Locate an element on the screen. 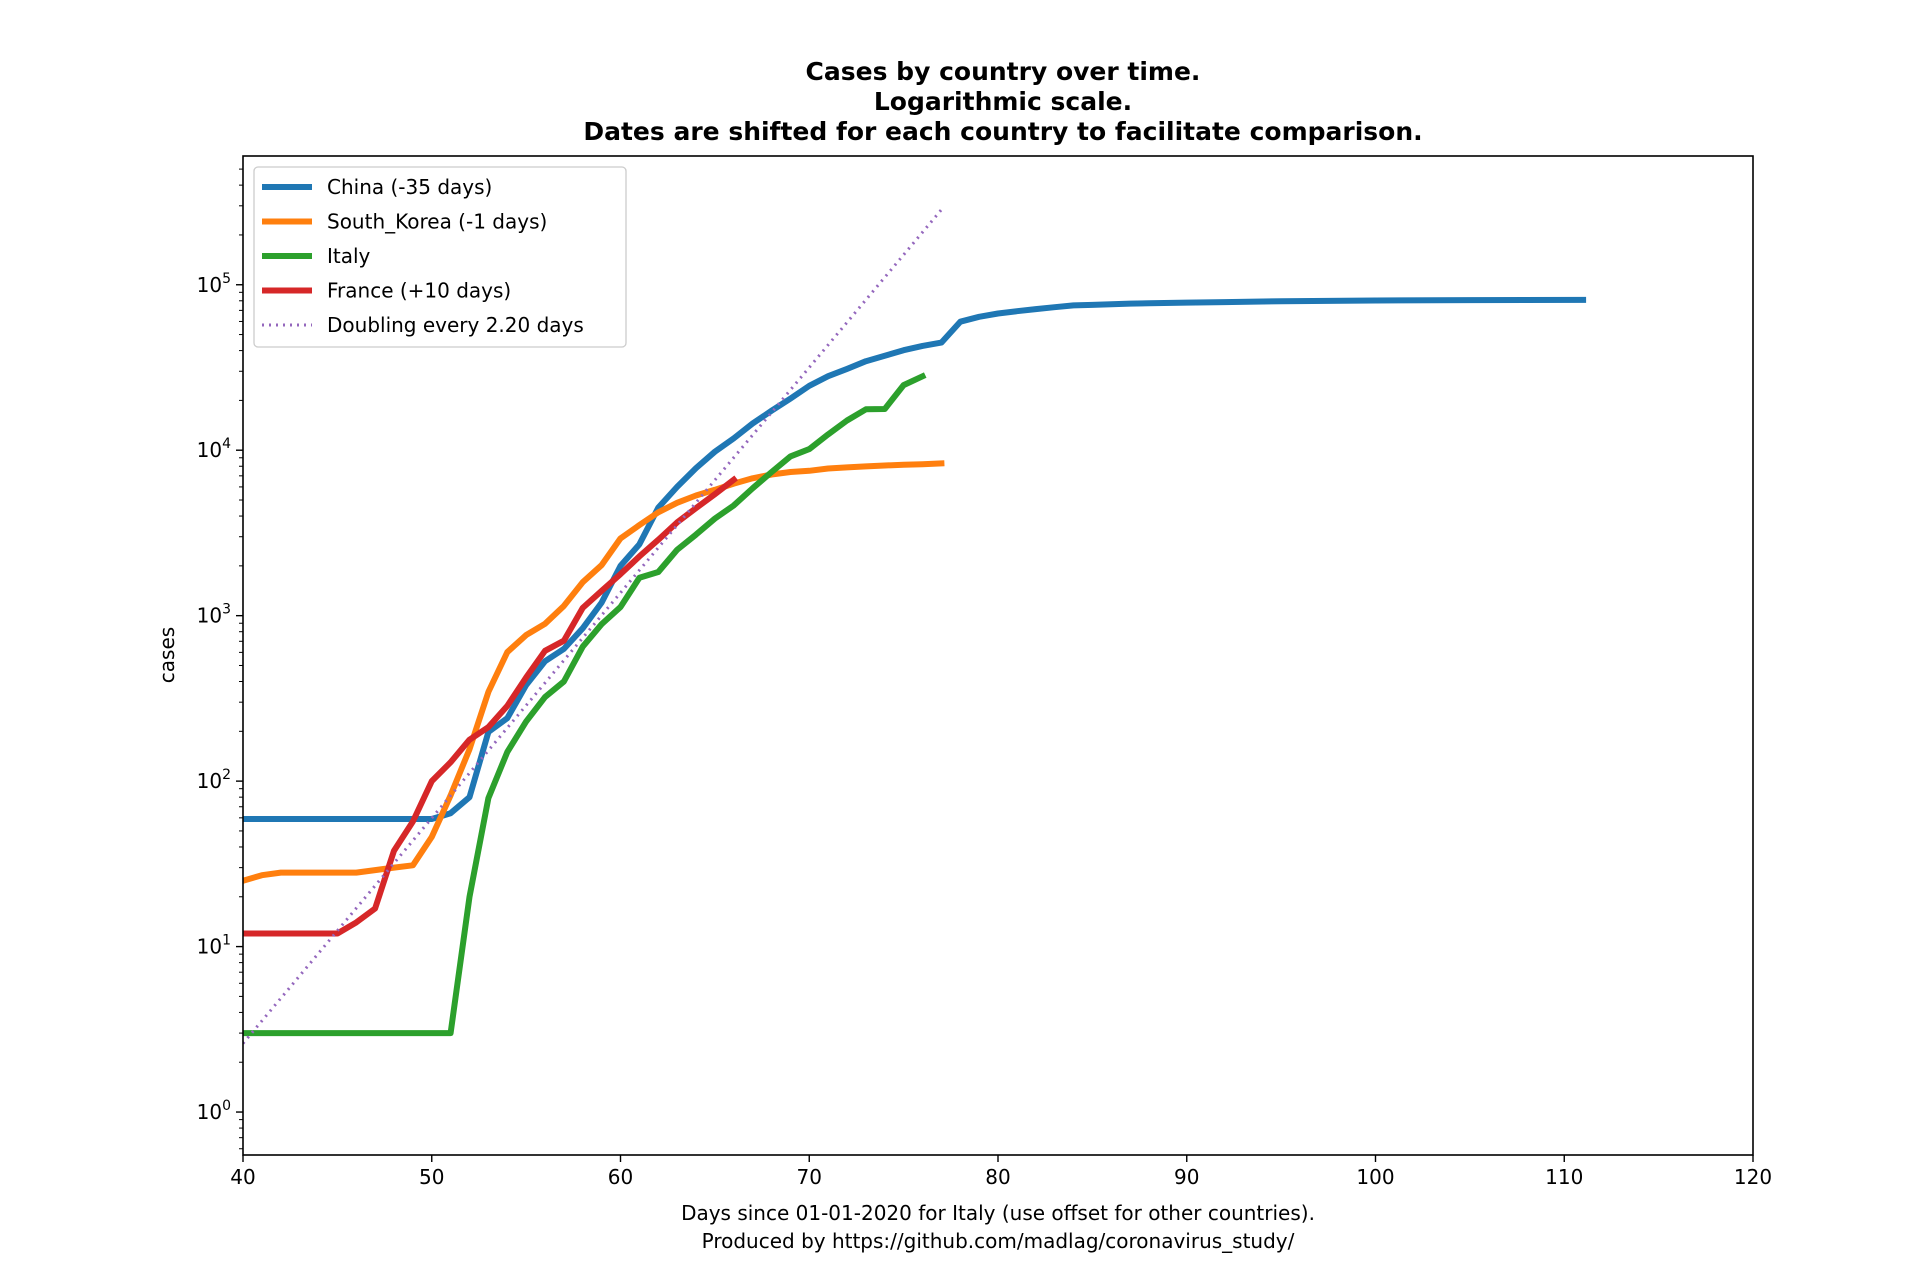  series-line-south-korea is located at coordinates (594, 672).